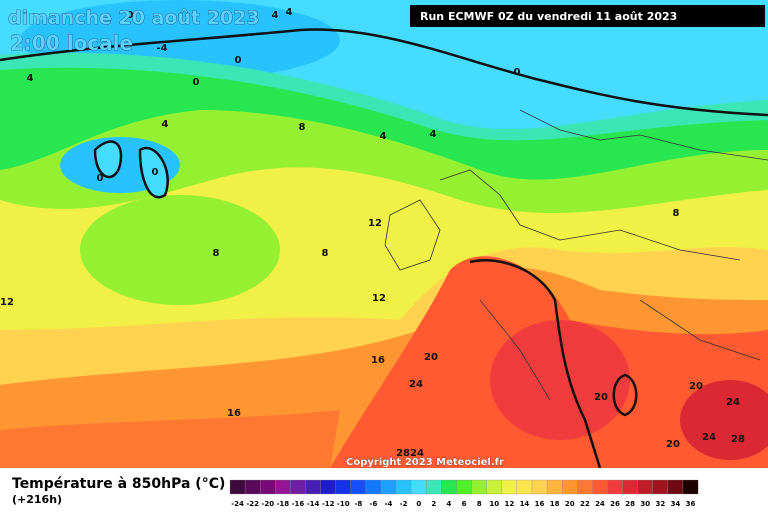 The width and height of the screenshot is (768, 512). What do you see at coordinates (449, 504) in the screenshot?
I see `scale-label: 4` at bounding box center [449, 504].